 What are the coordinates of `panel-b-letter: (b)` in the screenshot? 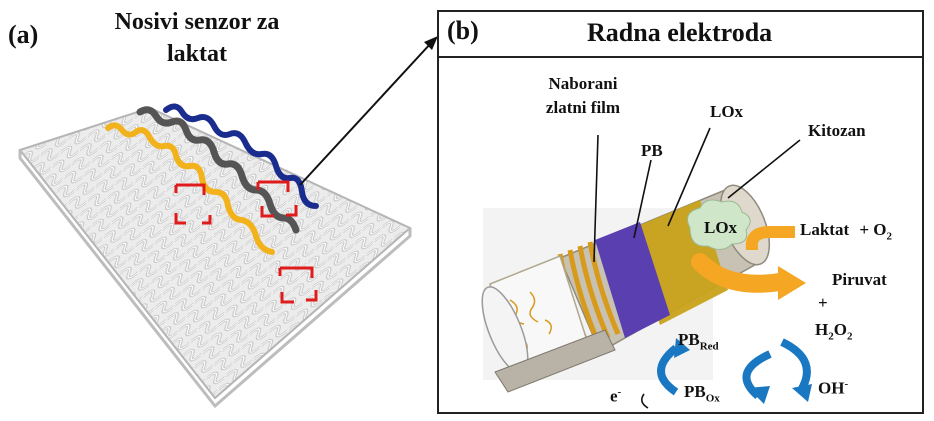 It's located at (463, 30).